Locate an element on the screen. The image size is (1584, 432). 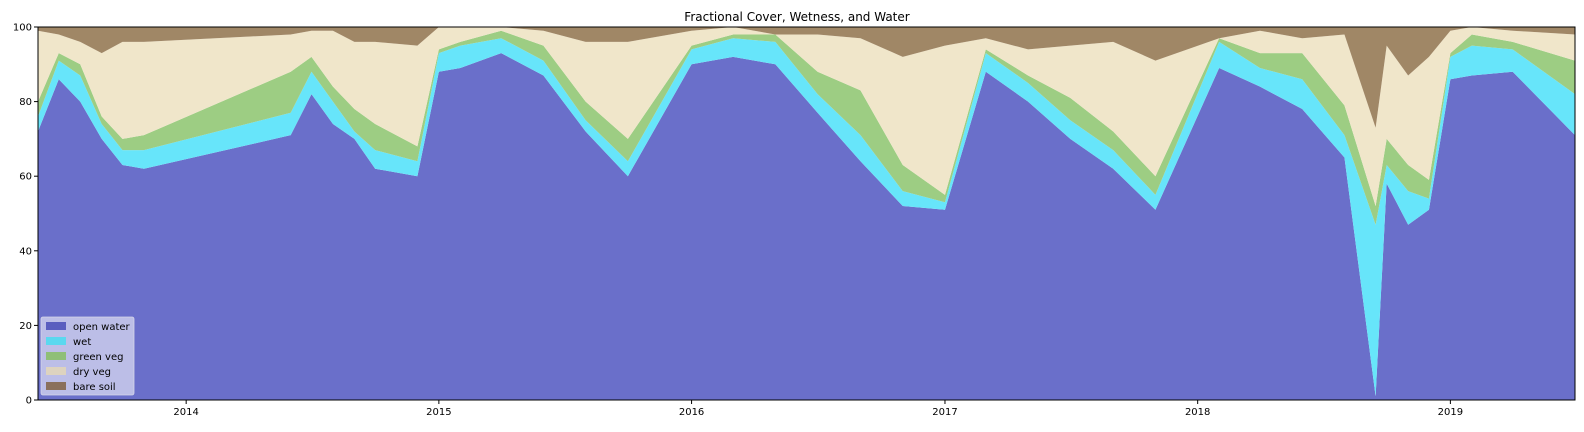
chart-title: Fractional Cover, Wetness, and Water is located at coordinates (796, 17).